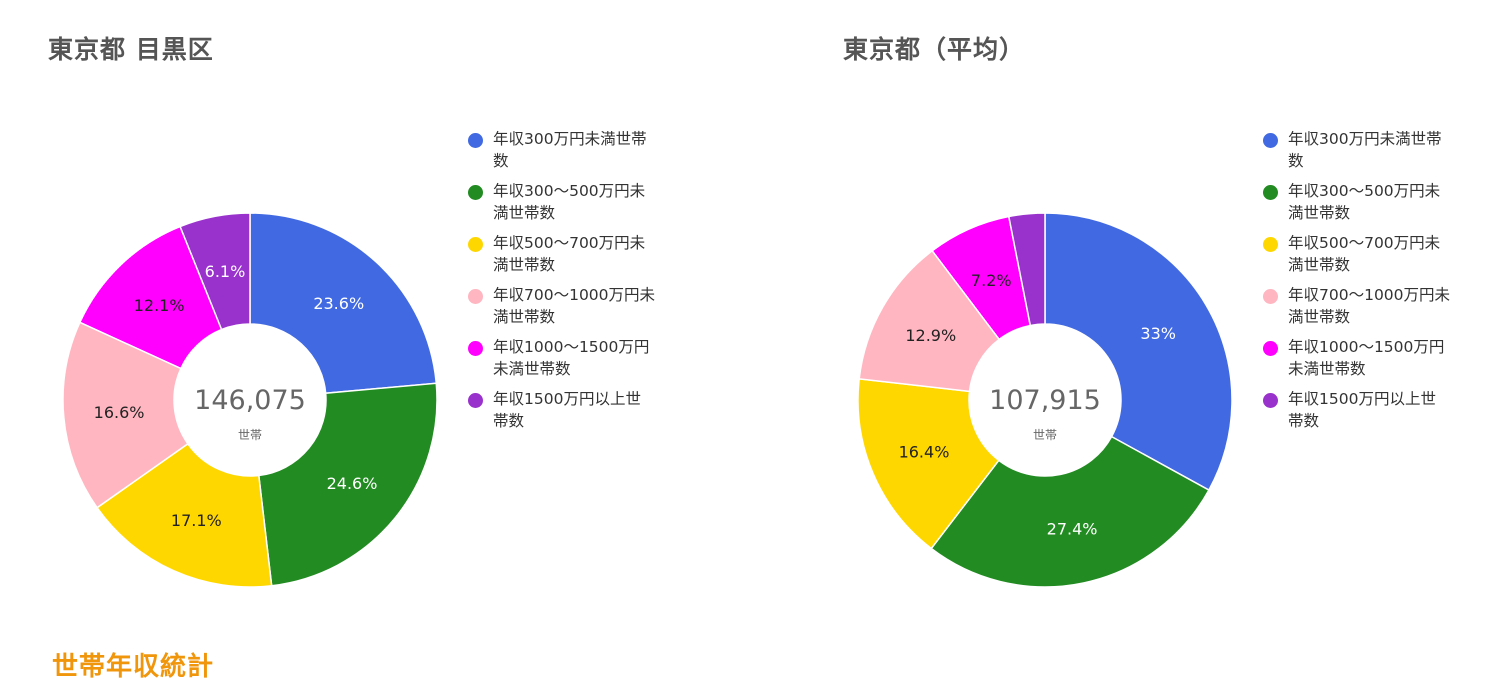  Describe the element at coordinates (1072, 529) in the screenshot. I see `slice-label: 27.4%` at that location.